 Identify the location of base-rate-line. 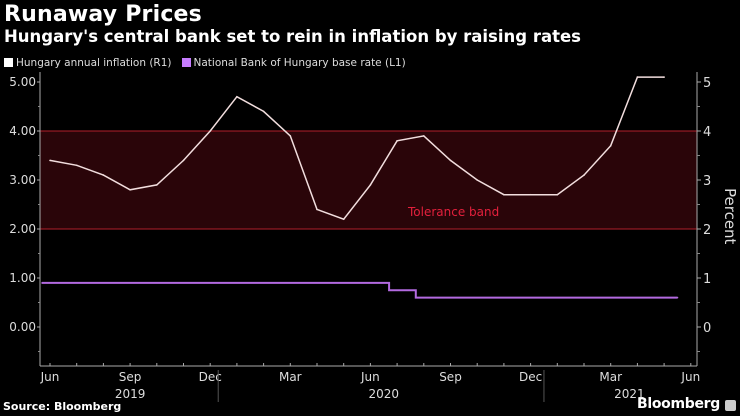
(359, 290).